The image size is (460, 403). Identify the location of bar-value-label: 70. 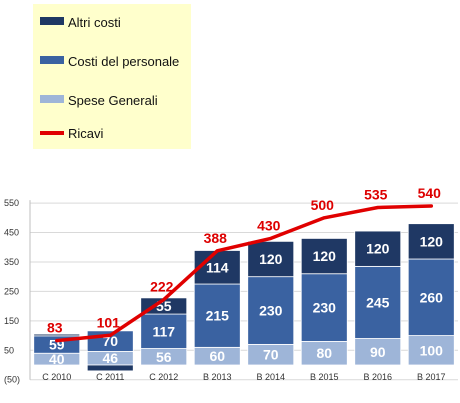
(271, 355).